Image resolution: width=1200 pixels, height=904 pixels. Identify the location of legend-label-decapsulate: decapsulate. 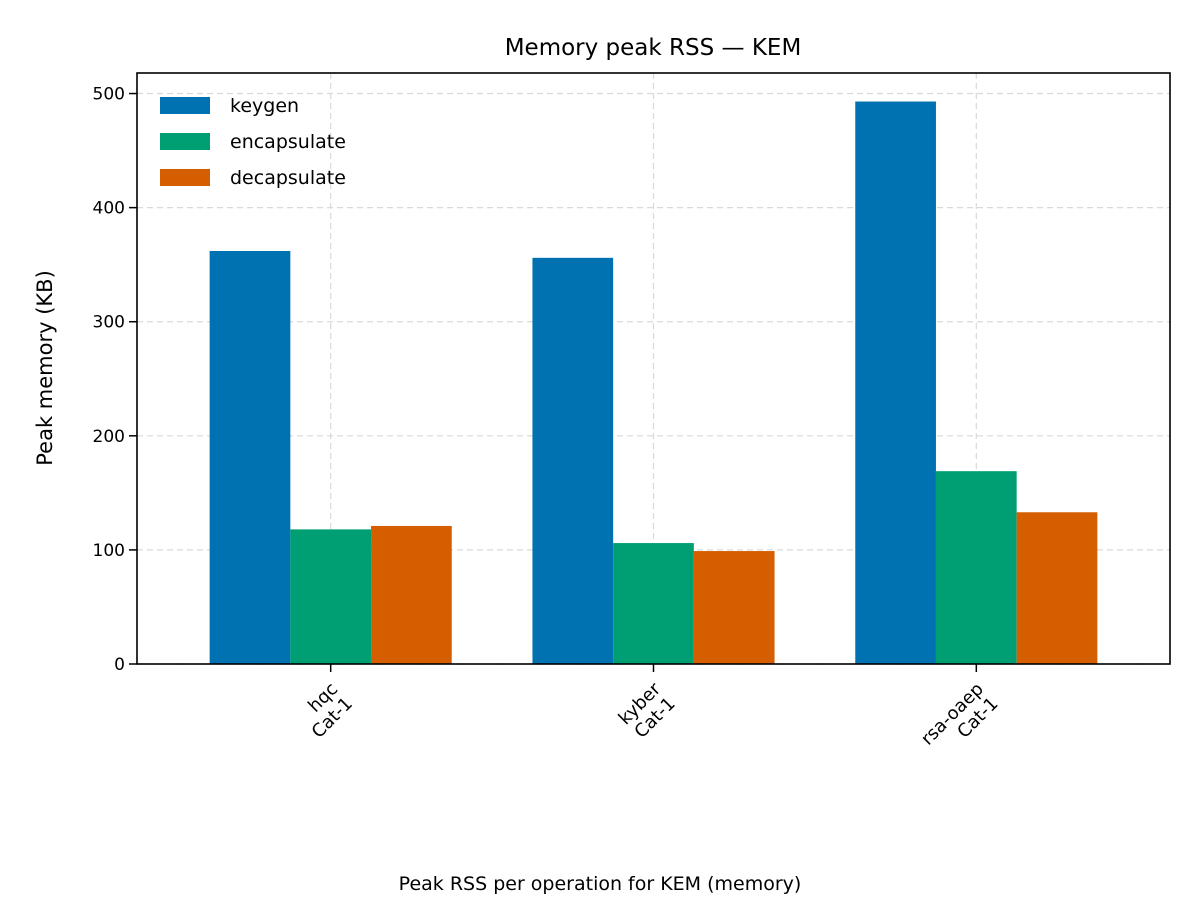
(288, 178).